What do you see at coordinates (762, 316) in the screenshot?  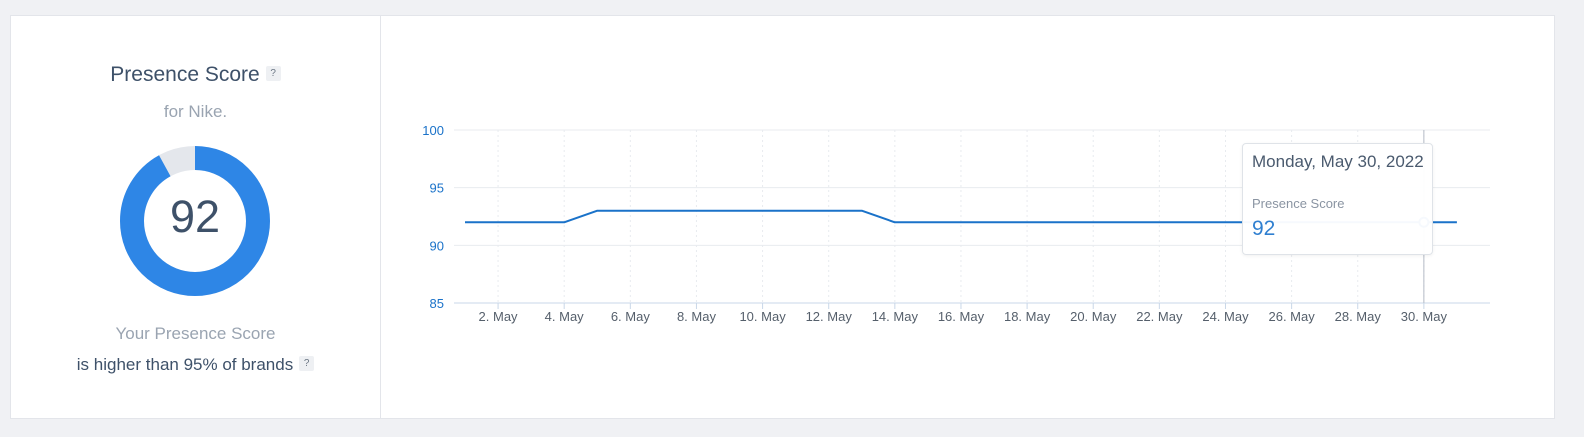 I see `x-tick-label: 10. May` at bounding box center [762, 316].